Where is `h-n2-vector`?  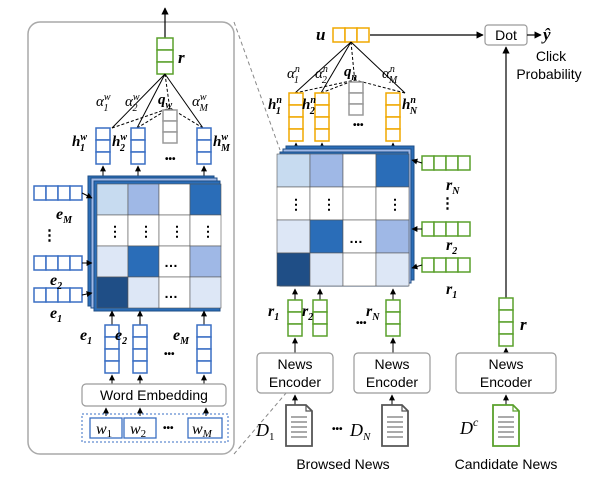 h-n2-vector is located at coordinates (322, 117).